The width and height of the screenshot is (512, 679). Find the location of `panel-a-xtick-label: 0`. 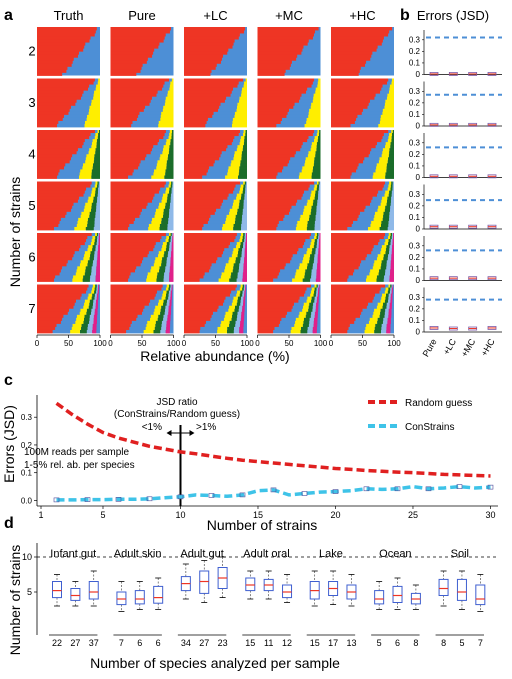

panel-a-xtick-label: 0 is located at coordinates (110, 343).